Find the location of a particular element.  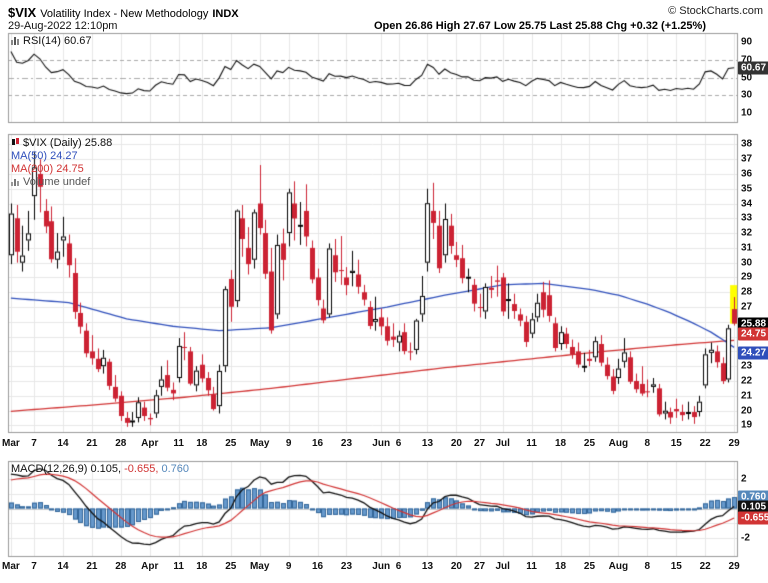

rsi-axis-label: 30 is located at coordinates (747, 95).